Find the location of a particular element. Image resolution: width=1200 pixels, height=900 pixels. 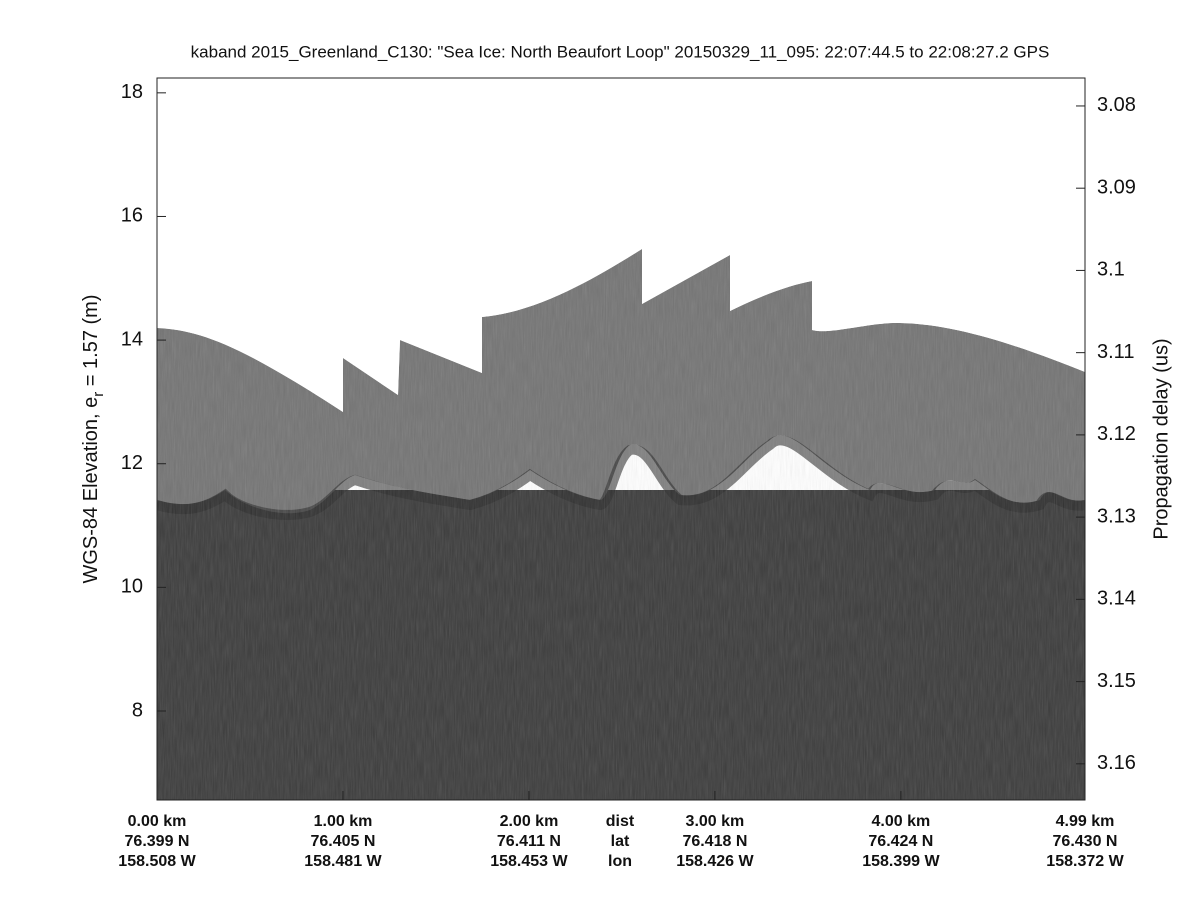

x-tick-label: 0.00 km is located at coordinates (157, 821).